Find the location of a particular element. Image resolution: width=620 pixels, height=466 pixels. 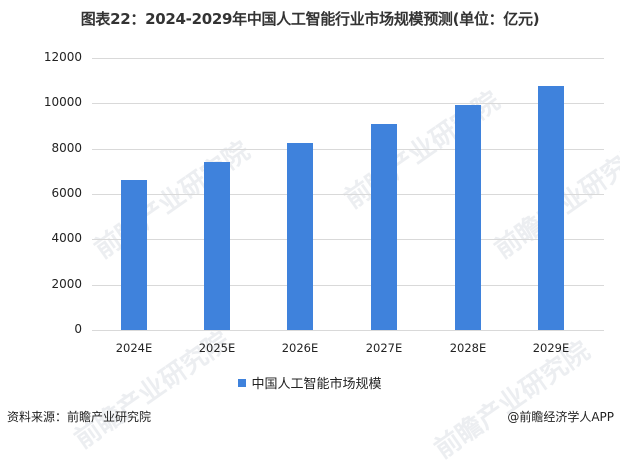

y-tick-label: 0 is located at coordinates (78, 329).